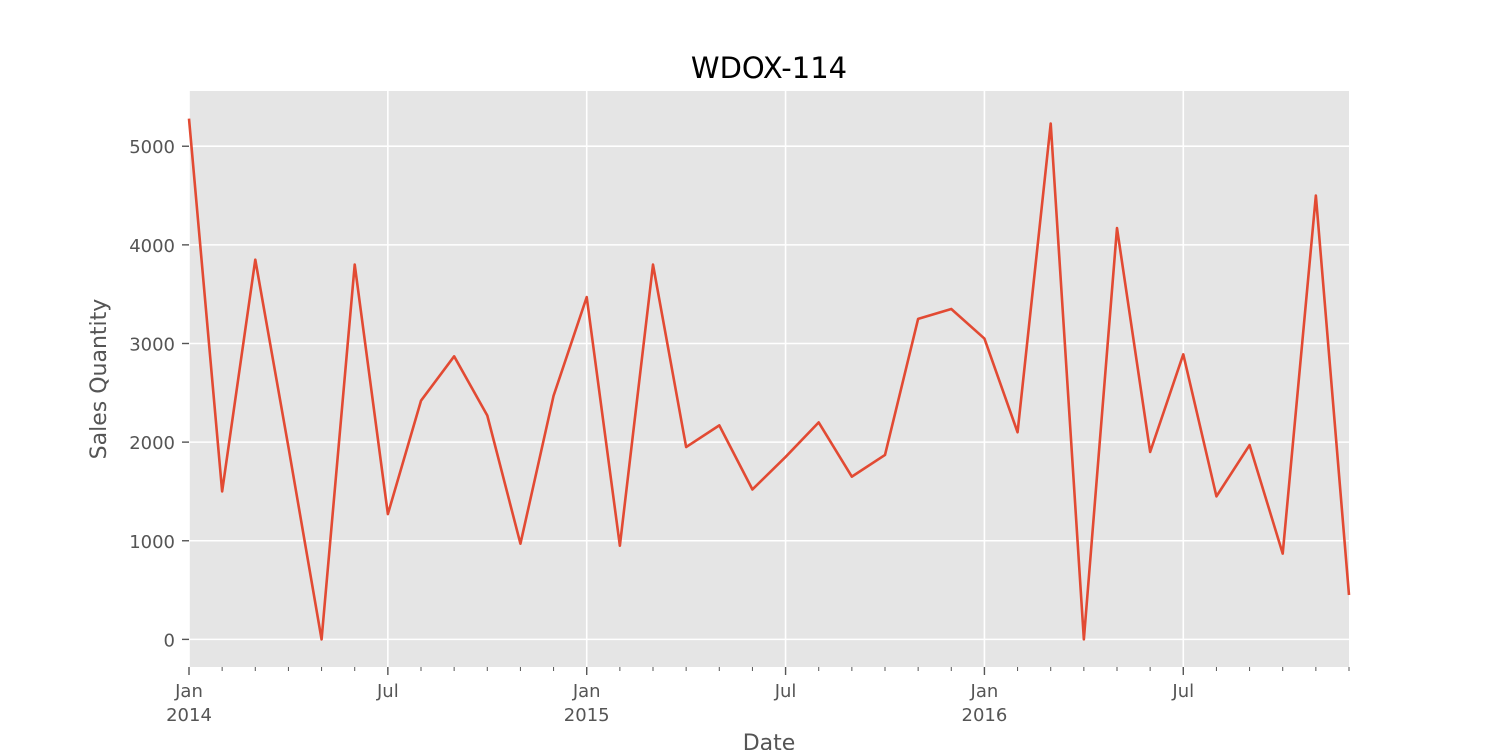  Describe the element at coordinates (99, 379) in the screenshot. I see `y-axis-label: Sales Quantity` at that location.